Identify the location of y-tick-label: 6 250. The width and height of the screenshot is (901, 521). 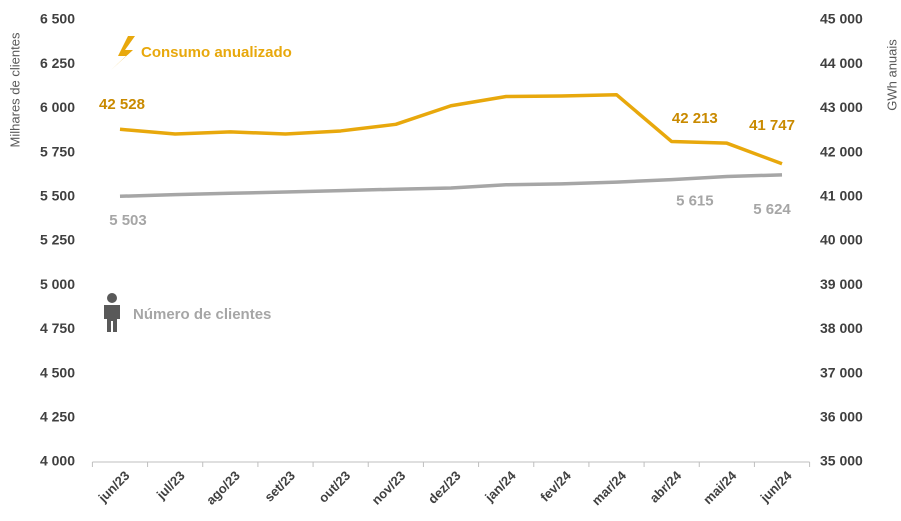
(57, 63).